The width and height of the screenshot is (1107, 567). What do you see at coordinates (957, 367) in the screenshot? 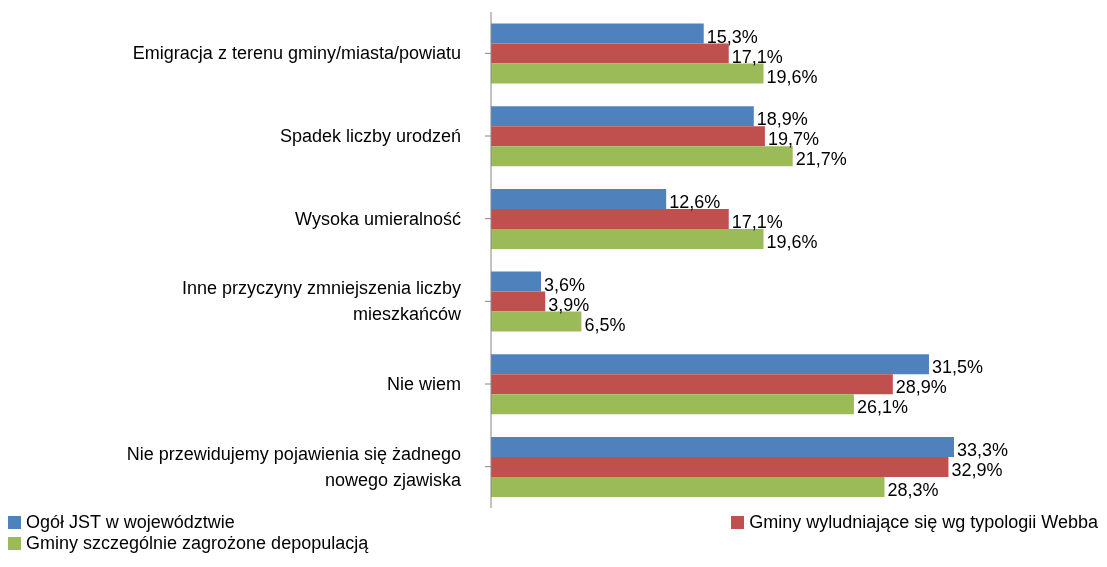
I see `data-label: 31,5%` at bounding box center [957, 367].